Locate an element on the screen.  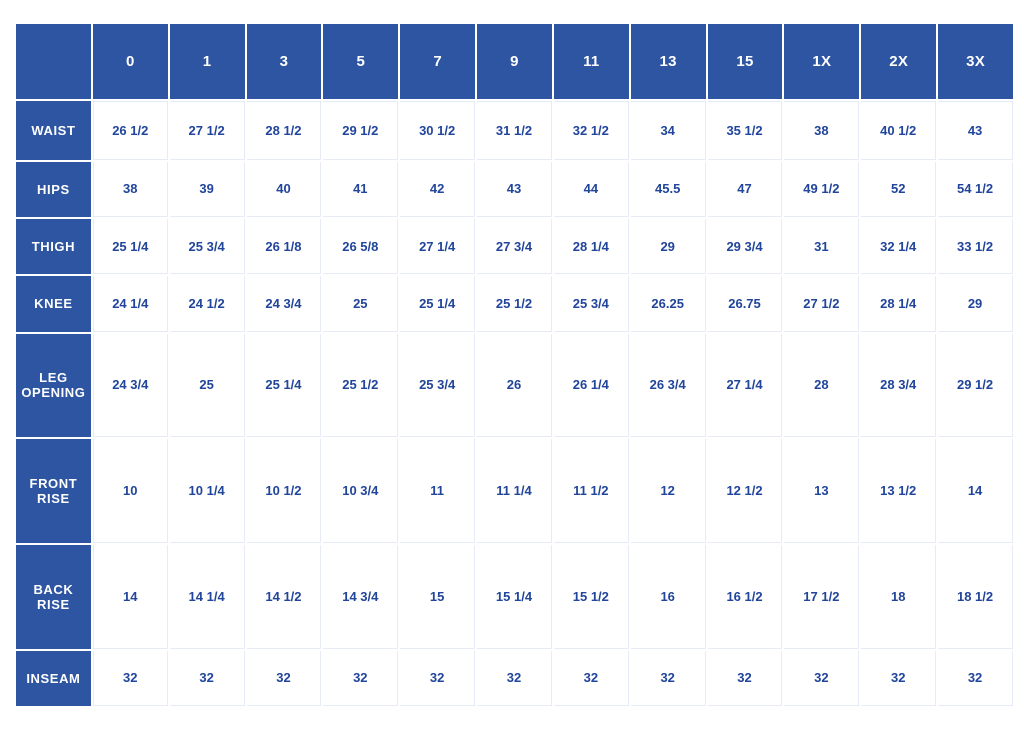
cell-leg-opening-3x: 29 1/2 is located at coordinates (975, 385).